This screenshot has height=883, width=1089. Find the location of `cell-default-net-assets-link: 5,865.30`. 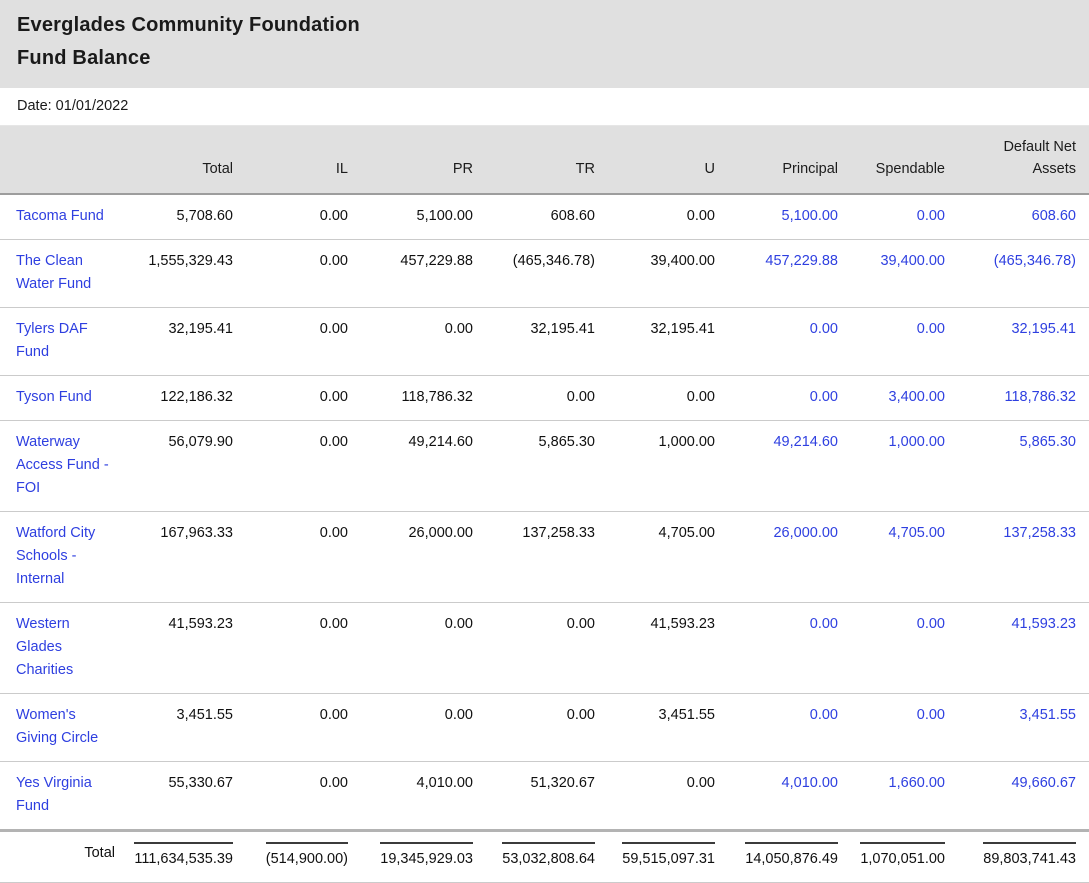

cell-default-net-assets-link: 5,865.30 is located at coordinates (1047, 442).